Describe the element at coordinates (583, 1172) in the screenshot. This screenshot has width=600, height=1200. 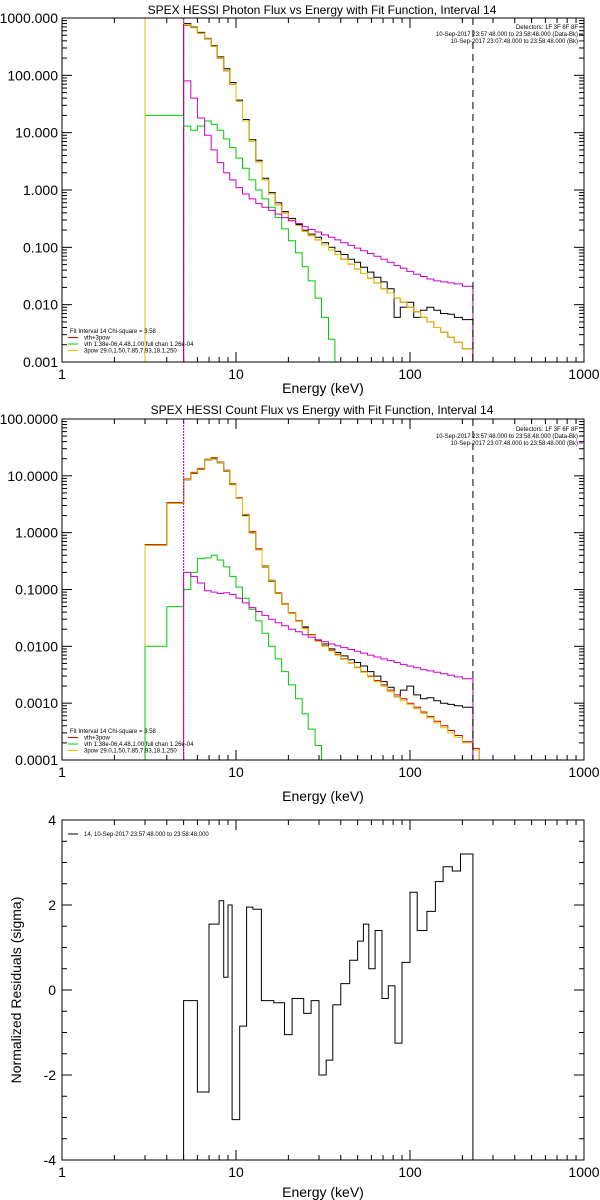
I see `residuals-x-tick-label: 1000` at that location.